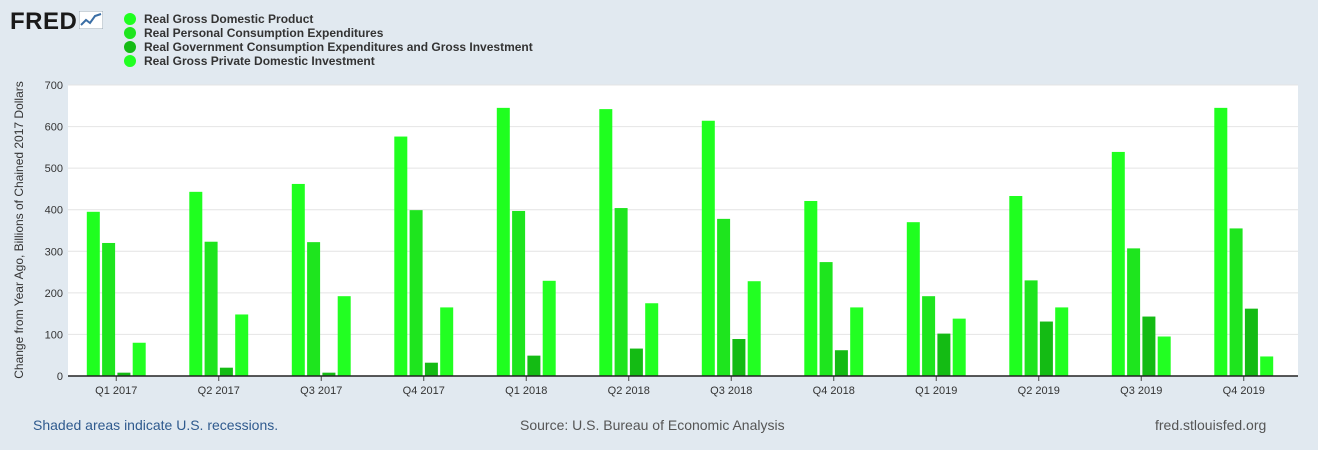  What do you see at coordinates (54, 86) in the screenshot?
I see `y-tick-label: 700` at bounding box center [54, 86].